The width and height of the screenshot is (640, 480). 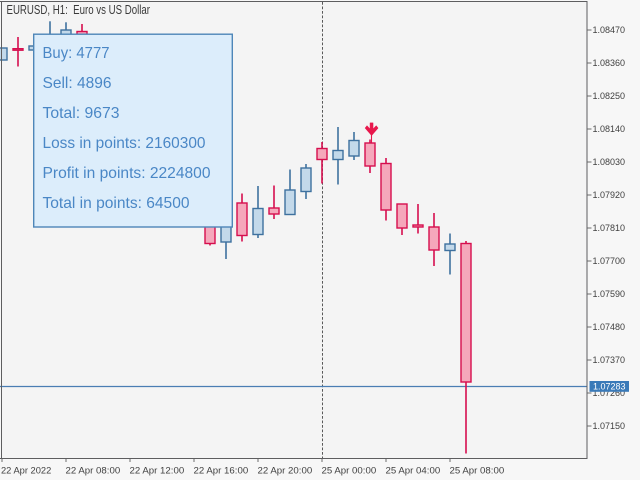 What do you see at coordinates (93, 470) in the screenshot?
I see `svg-text: 22 Apr 08:00` at bounding box center [93, 470].